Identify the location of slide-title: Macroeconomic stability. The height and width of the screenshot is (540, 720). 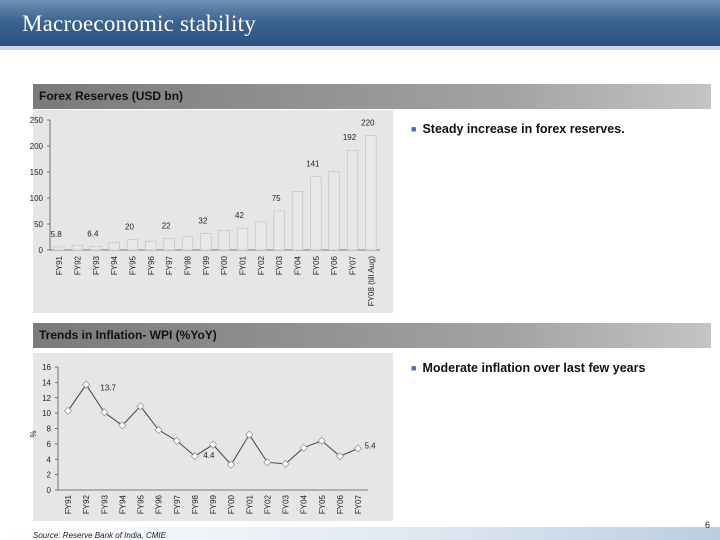
(139, 23).